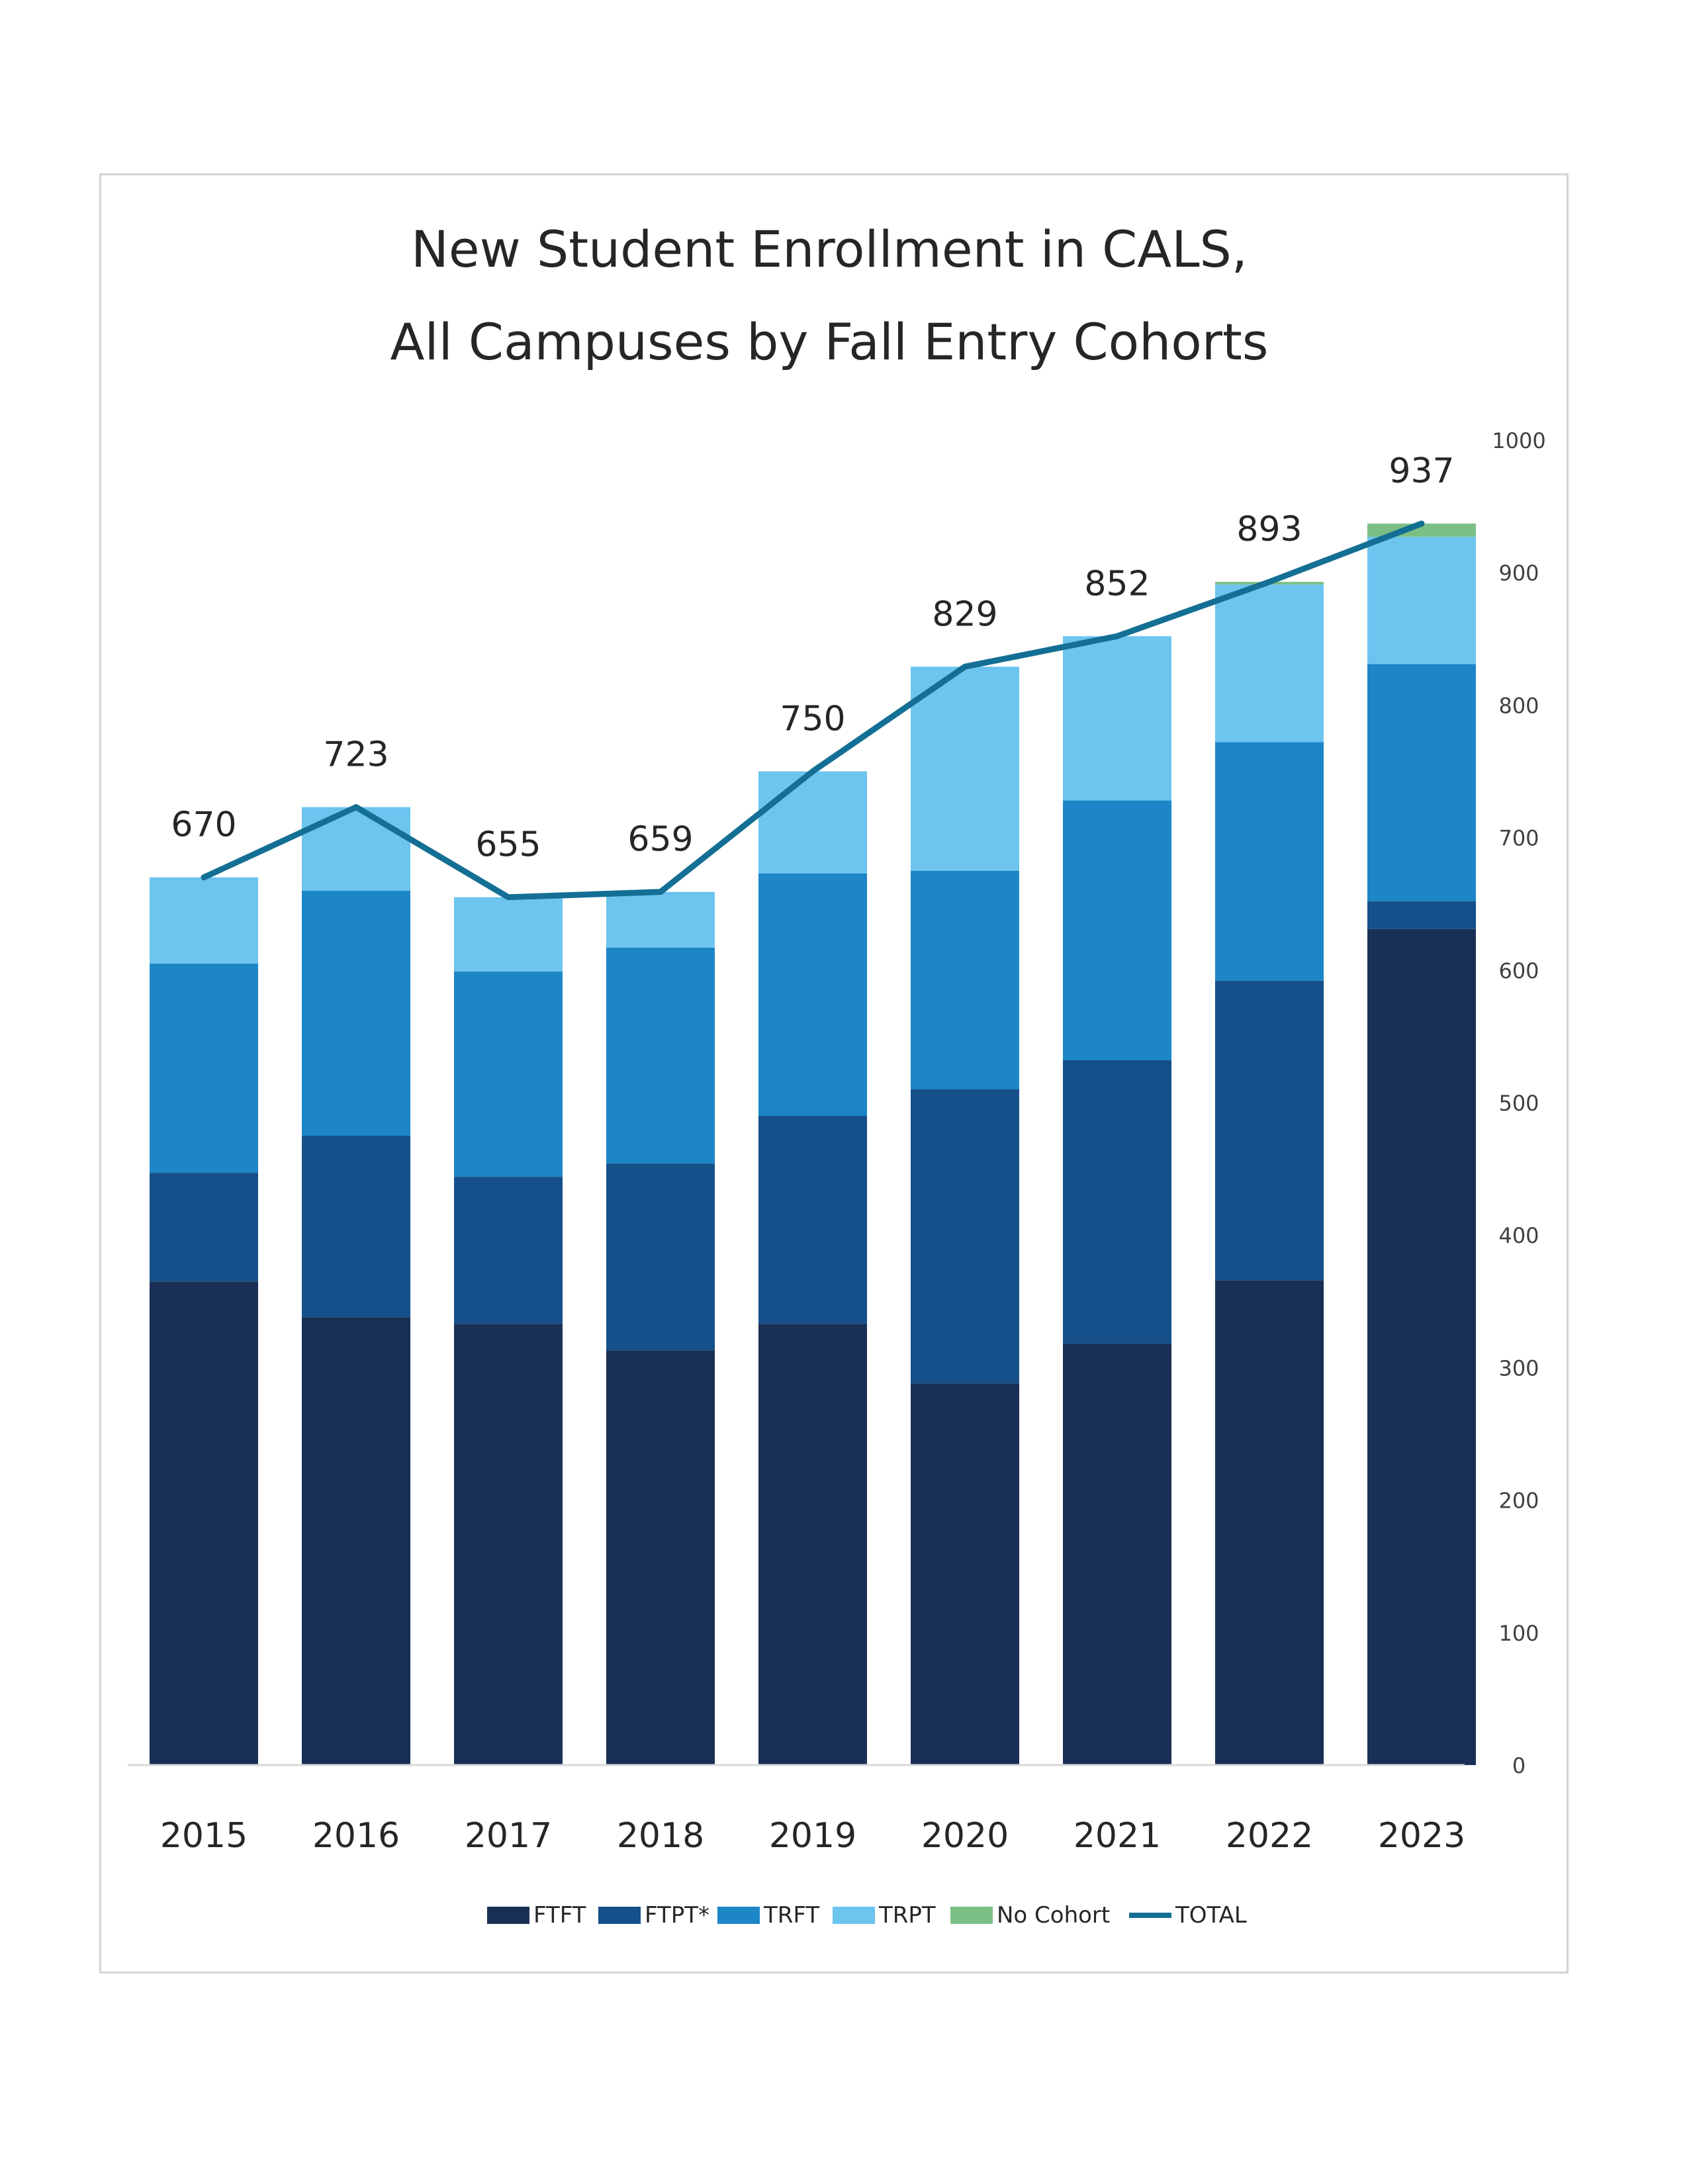  Describe the element at coordinates (965, 1836) in the screenshot. I see `x-tick-label-2020: 2020` at that location.